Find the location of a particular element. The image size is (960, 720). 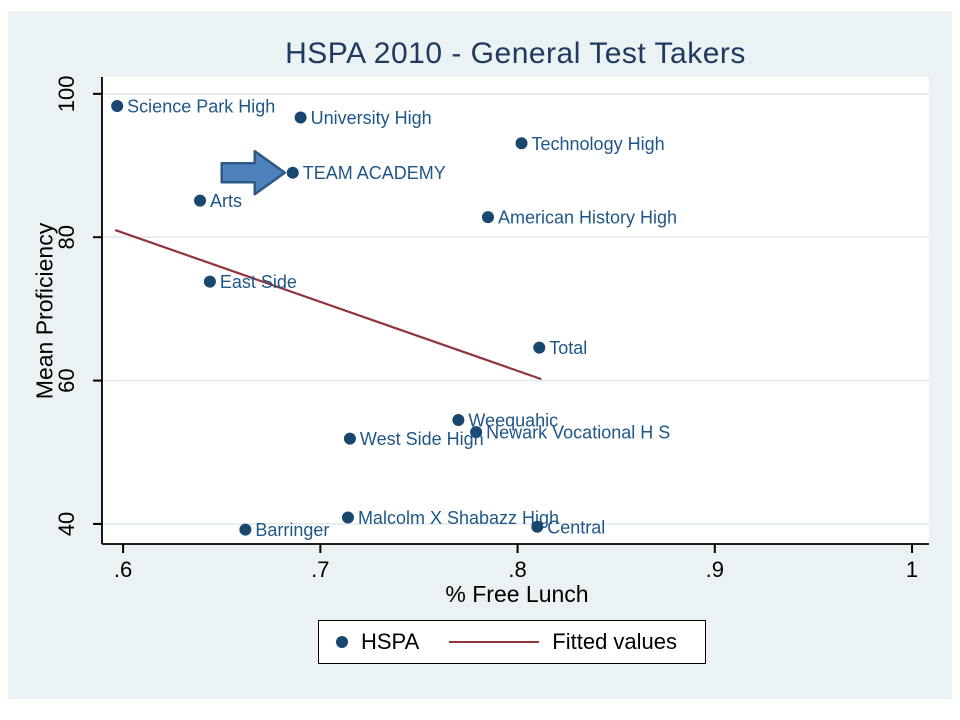

point-label: Science Park High is located at coordinates (201, 107).